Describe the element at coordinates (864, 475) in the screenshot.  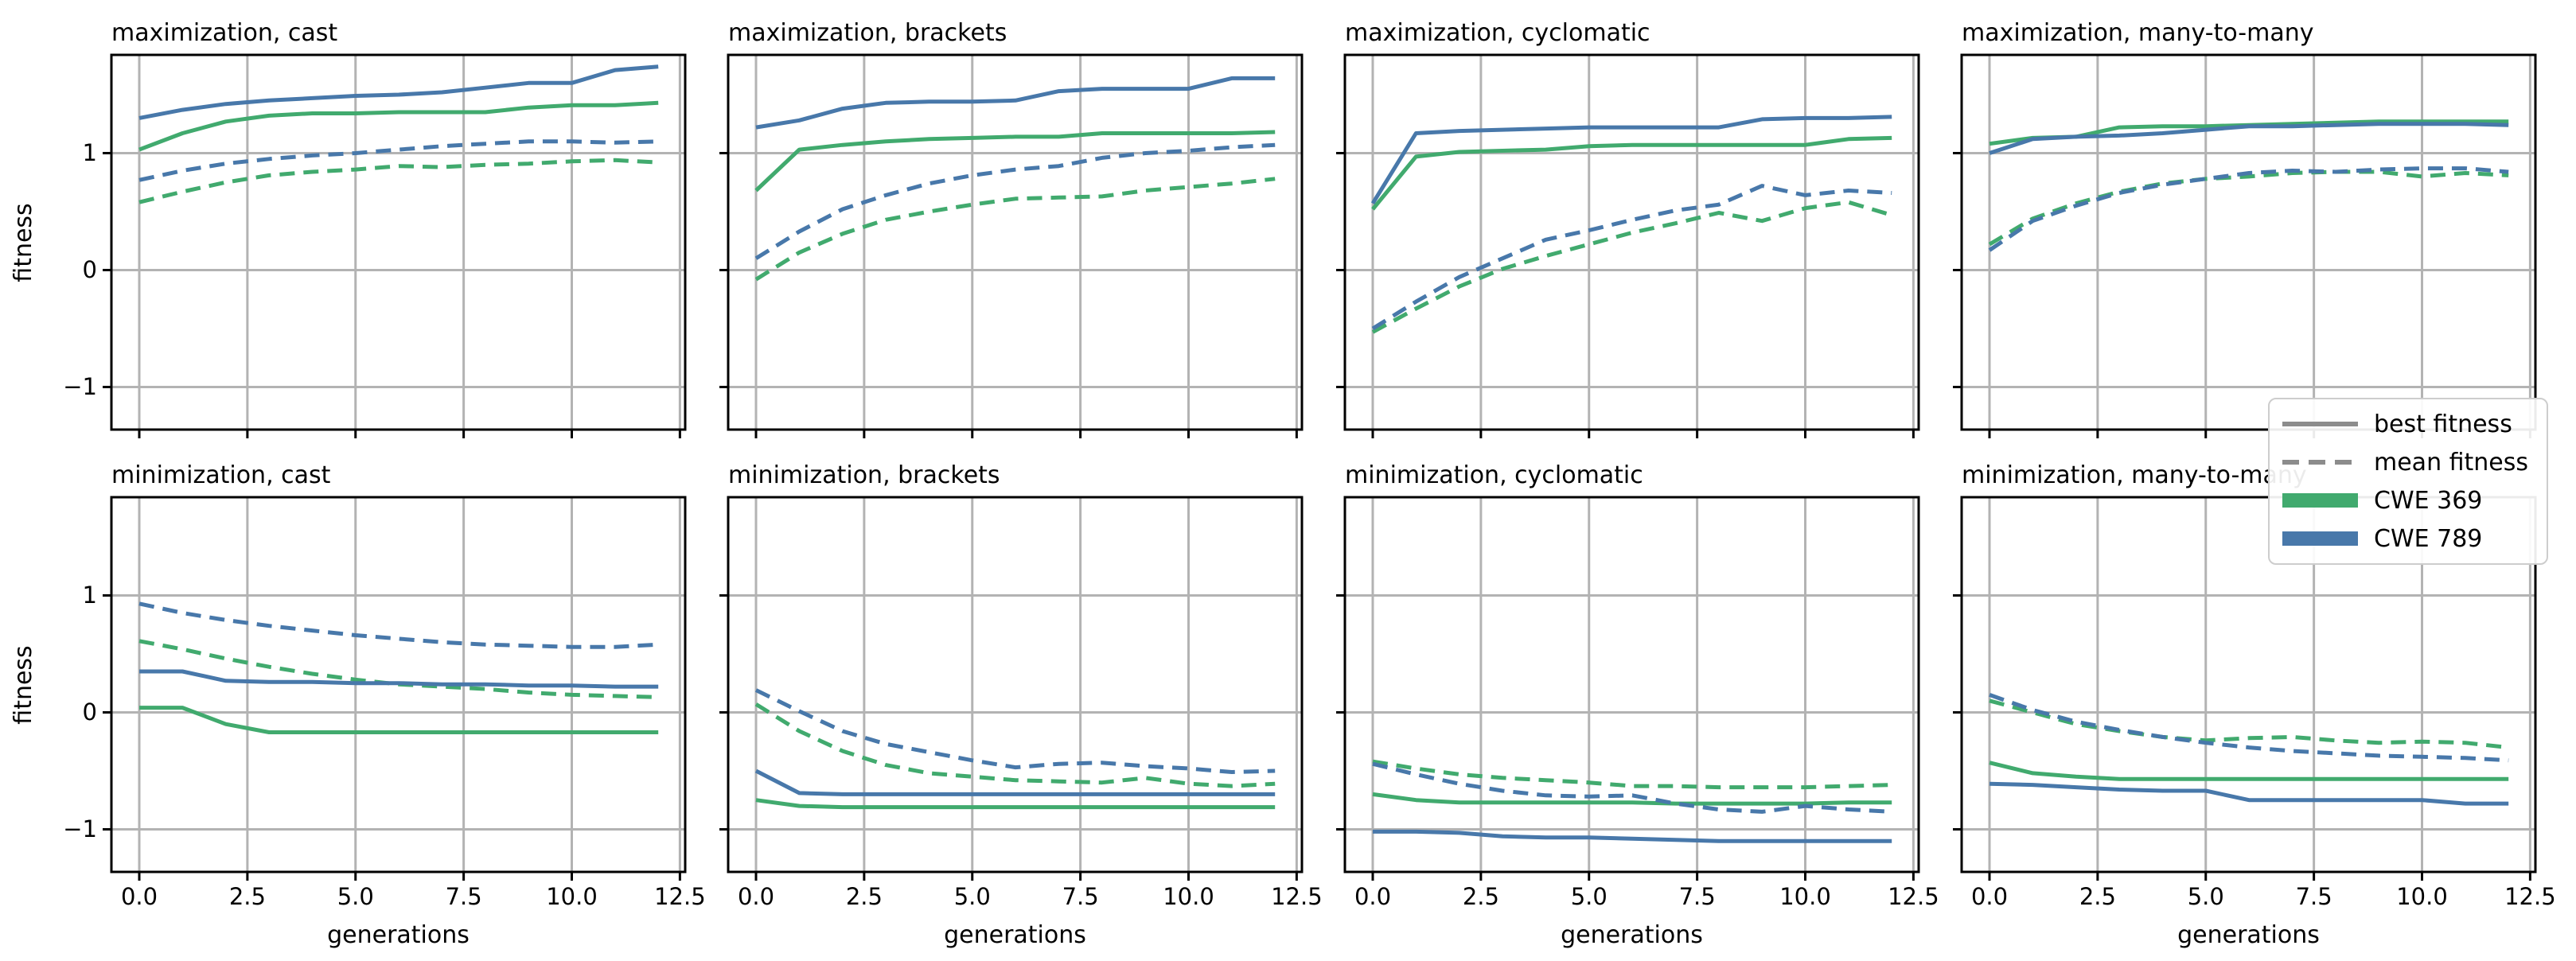
I see `subplot-title-minimization-brackets: minimization, brackets` at that location.